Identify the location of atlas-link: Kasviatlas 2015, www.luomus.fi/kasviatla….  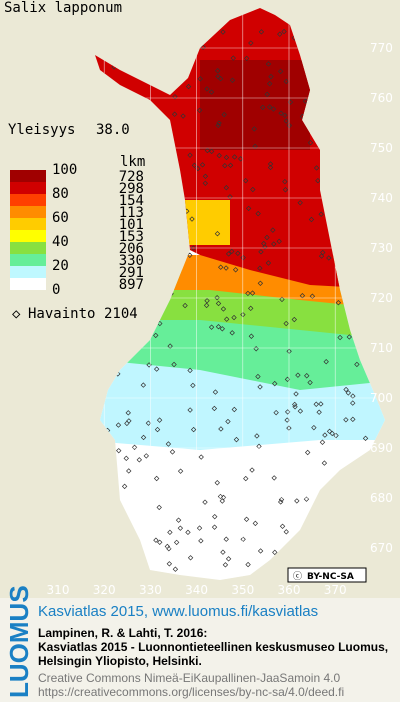
(178, 611).